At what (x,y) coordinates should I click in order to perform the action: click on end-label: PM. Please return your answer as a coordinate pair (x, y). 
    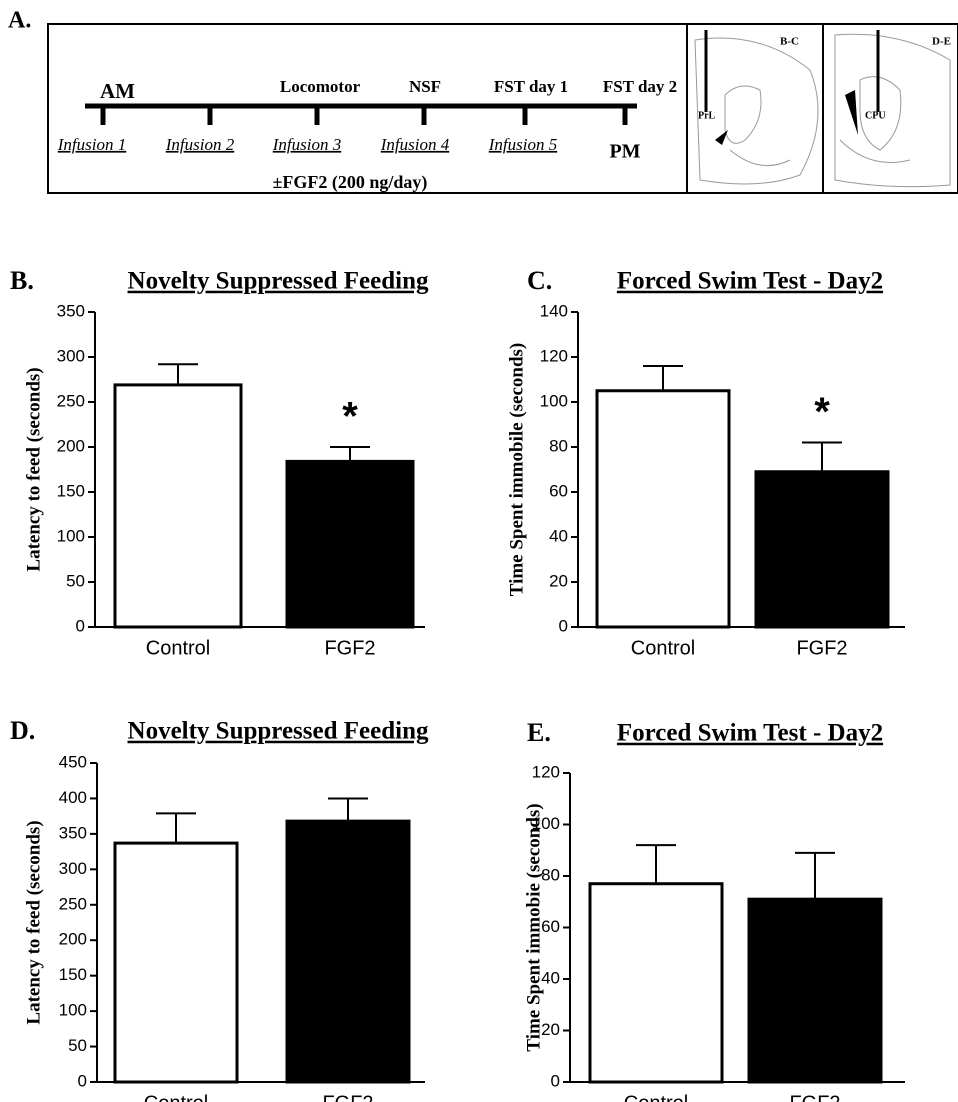
    Looking at the image, I should click on (624, 152).